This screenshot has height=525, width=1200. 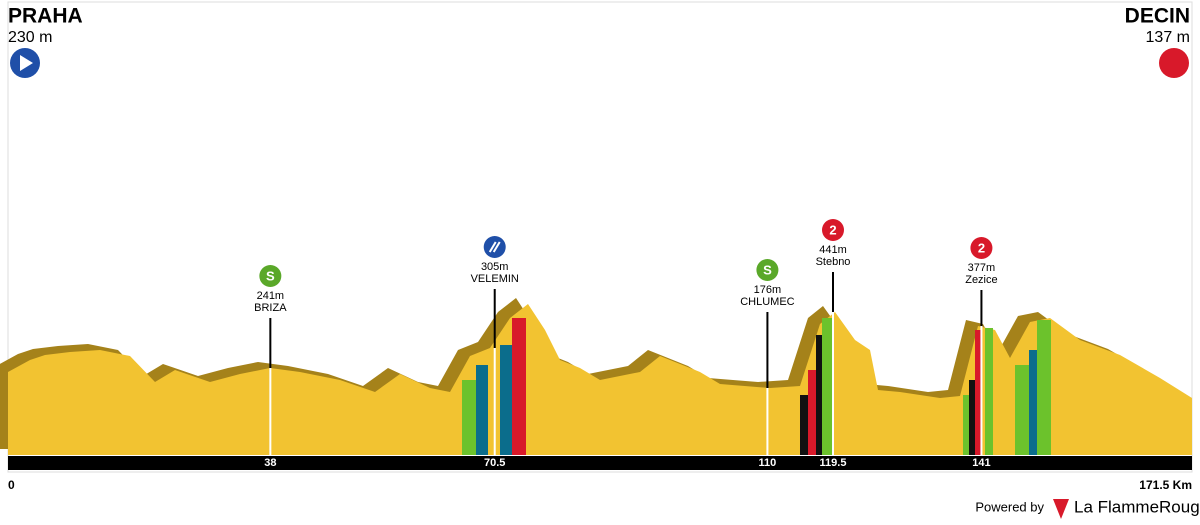 What do you see at coordinates (1174, 63) in the screenshot?
I see `finish-icon` at bounding box center [1174, 63].